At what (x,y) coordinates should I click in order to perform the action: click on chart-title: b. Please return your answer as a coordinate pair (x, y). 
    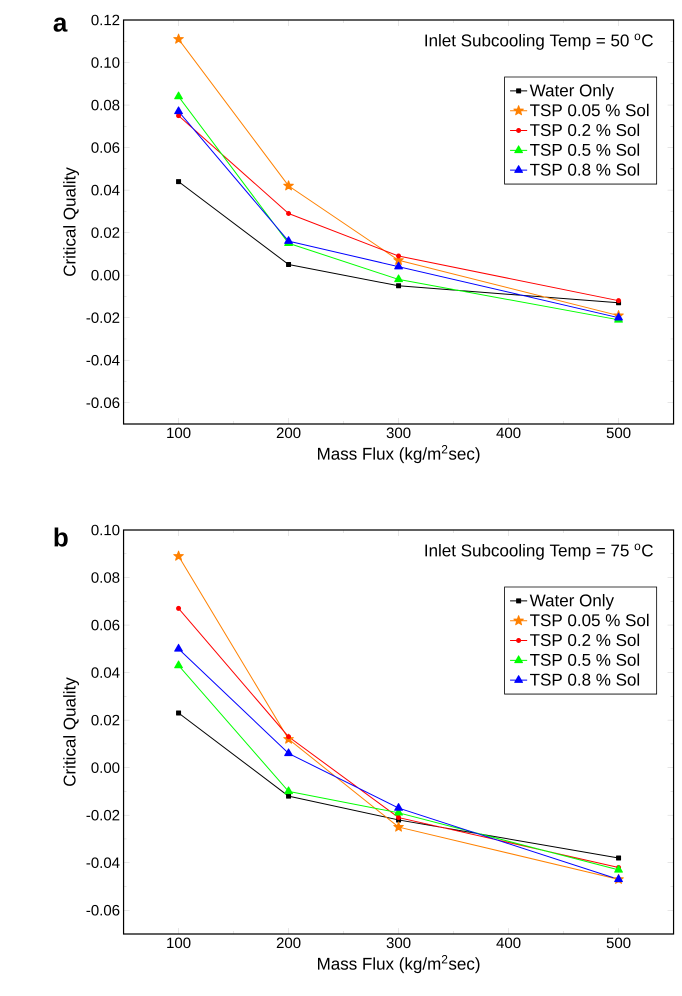
    Looking at the image, I should click on (61, 537).